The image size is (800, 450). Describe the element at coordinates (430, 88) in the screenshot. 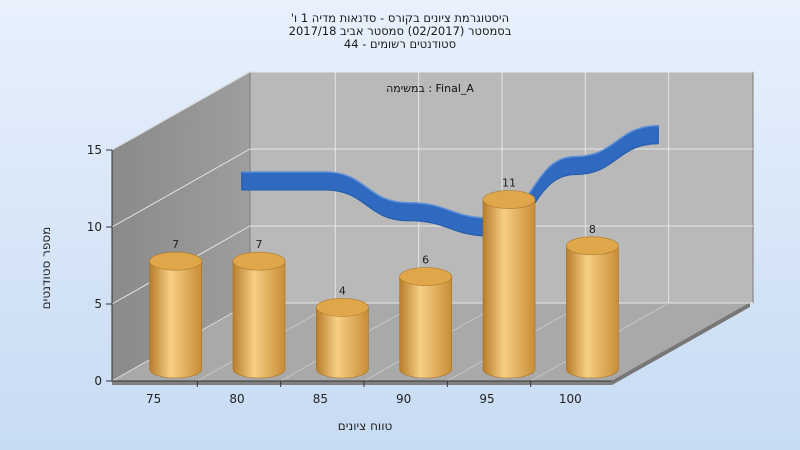

I see `chart-annotation: Final_A : במשימה` at that location.